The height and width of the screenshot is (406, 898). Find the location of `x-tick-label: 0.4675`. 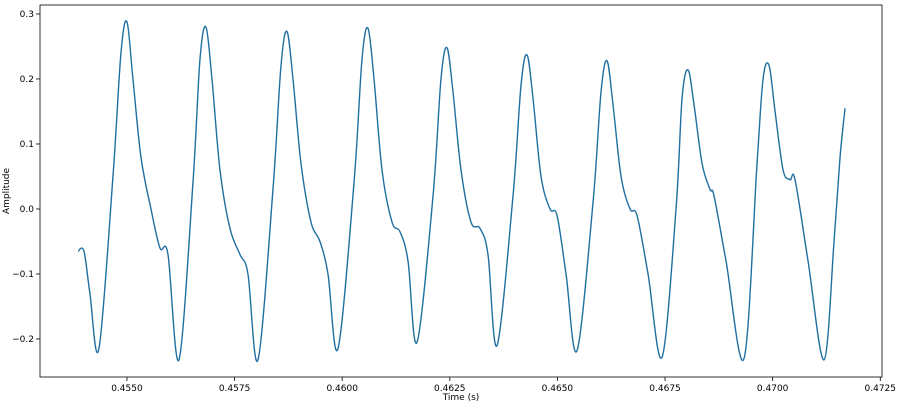

x-tick-label: 0.4675 is located at coordinates (665, 389).